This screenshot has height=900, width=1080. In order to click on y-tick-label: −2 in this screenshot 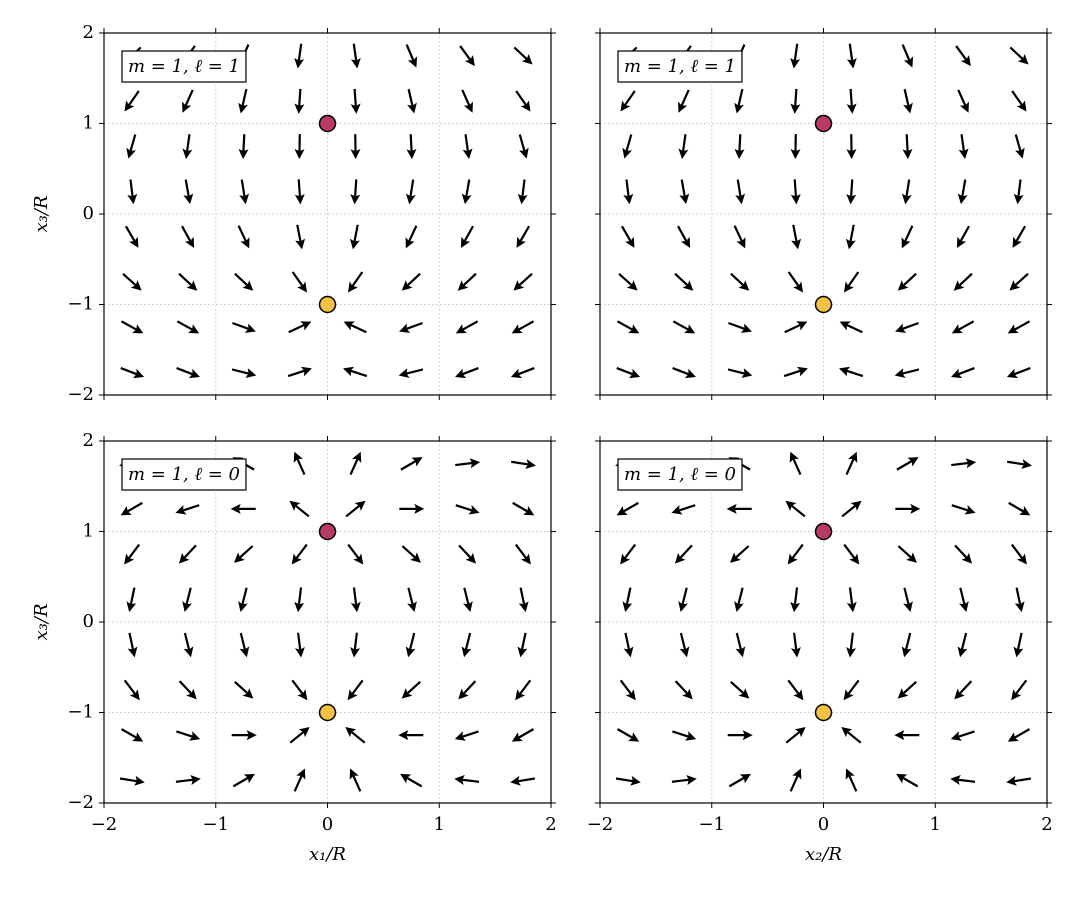, I will do `click(80, 394)`.